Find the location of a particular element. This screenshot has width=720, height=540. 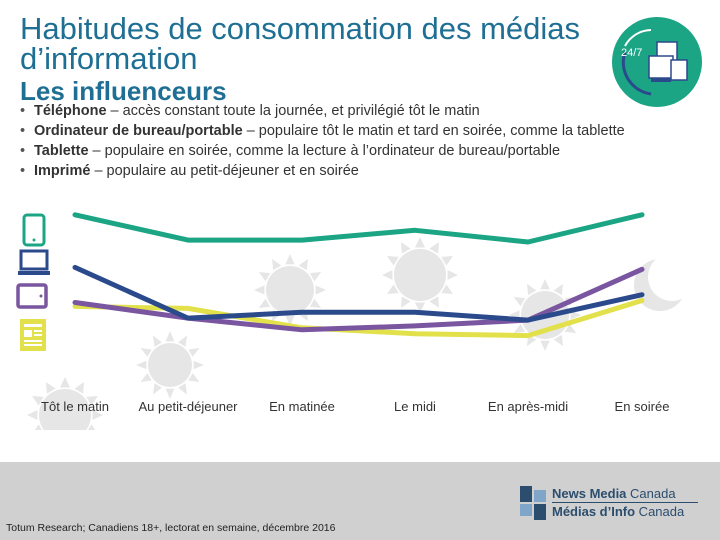

series-line-laptop is located at coordinates (358, 293).